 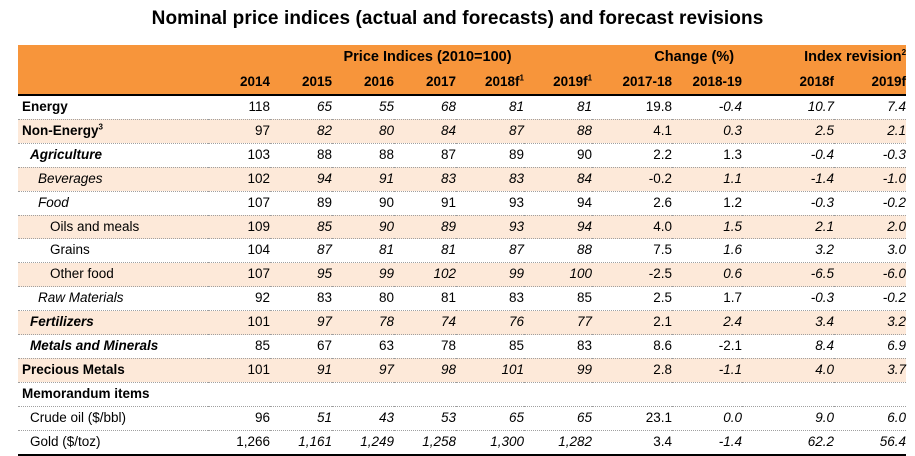 What do you see at coordinates (324, 417) in the screenshot?
I see `cell: 51` at bounding box center [324, 417].